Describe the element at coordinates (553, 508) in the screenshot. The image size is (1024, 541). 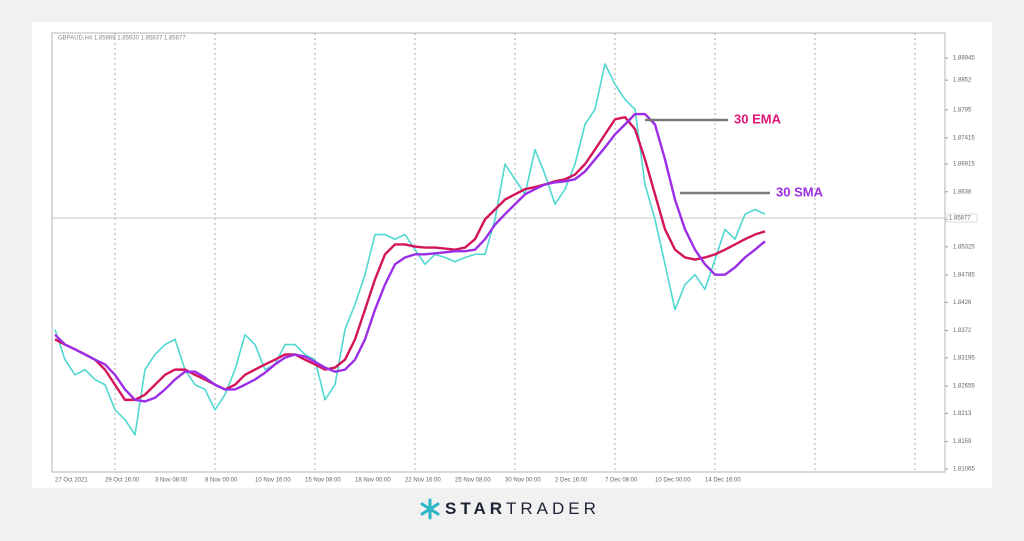
I see `logo-part: TRADER` at that location.